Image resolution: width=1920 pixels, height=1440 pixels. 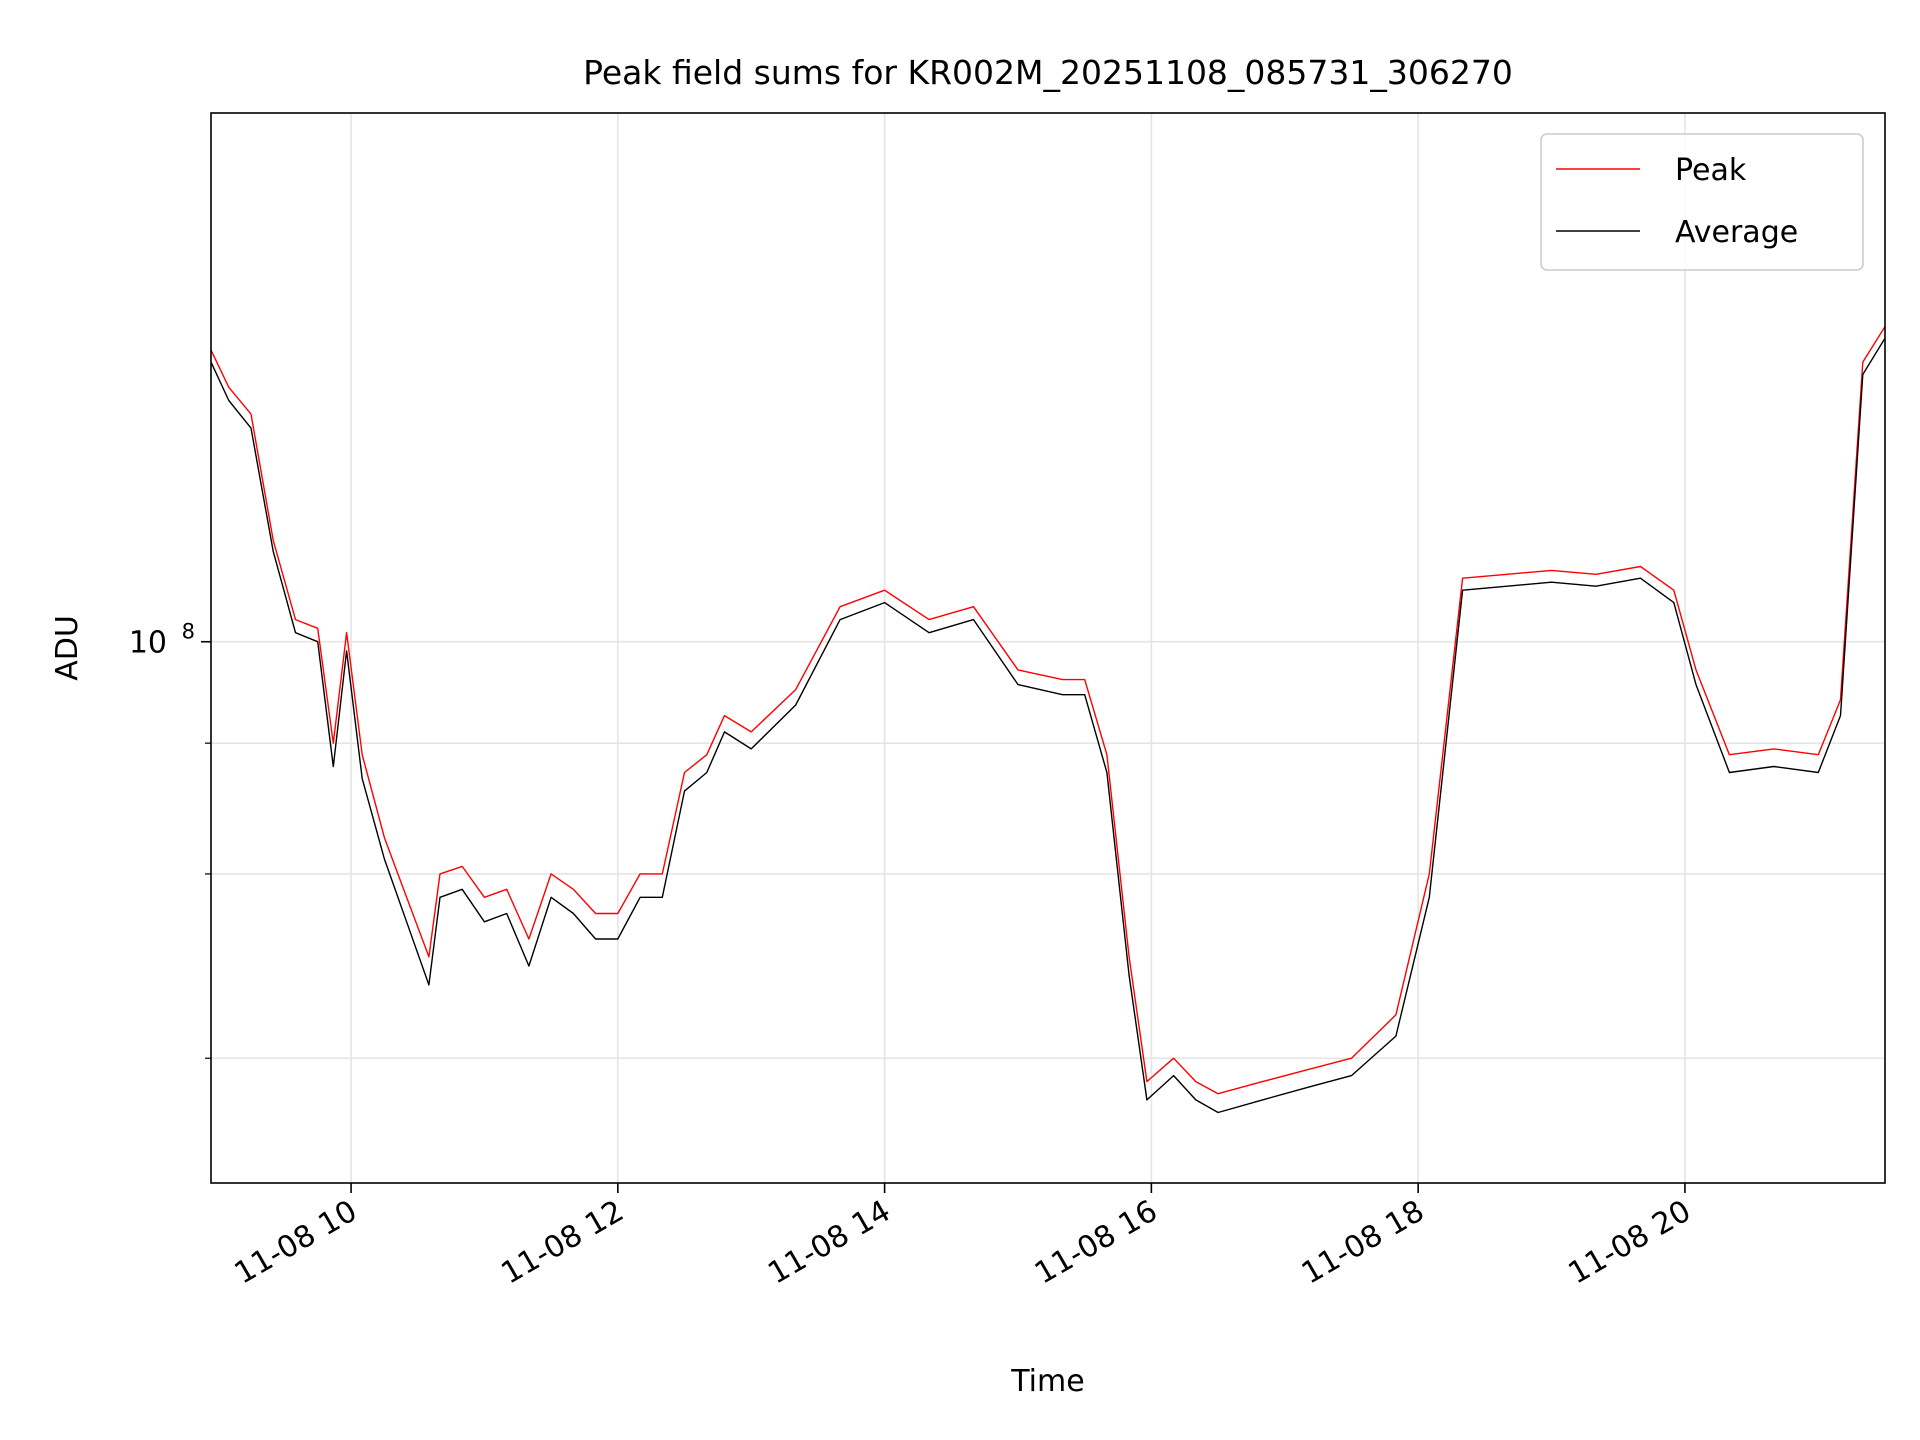 I want to click on legend: Peak Average, so click(x=1702, y=202).